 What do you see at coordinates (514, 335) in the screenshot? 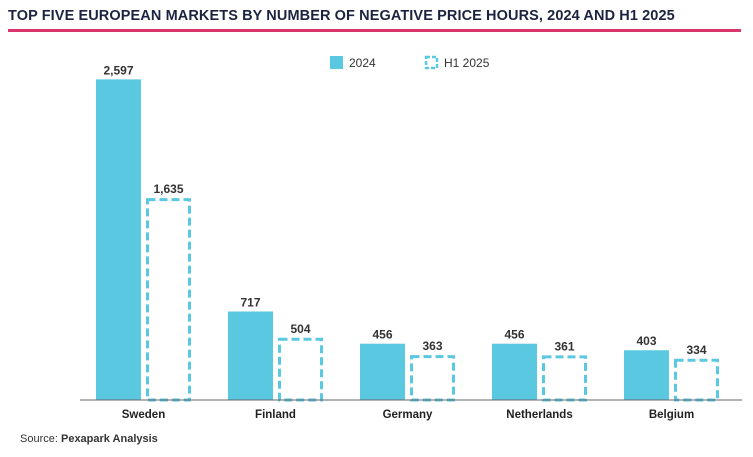
I see `data-label-netherlands-1: 456` at bounding box center [514, 335].